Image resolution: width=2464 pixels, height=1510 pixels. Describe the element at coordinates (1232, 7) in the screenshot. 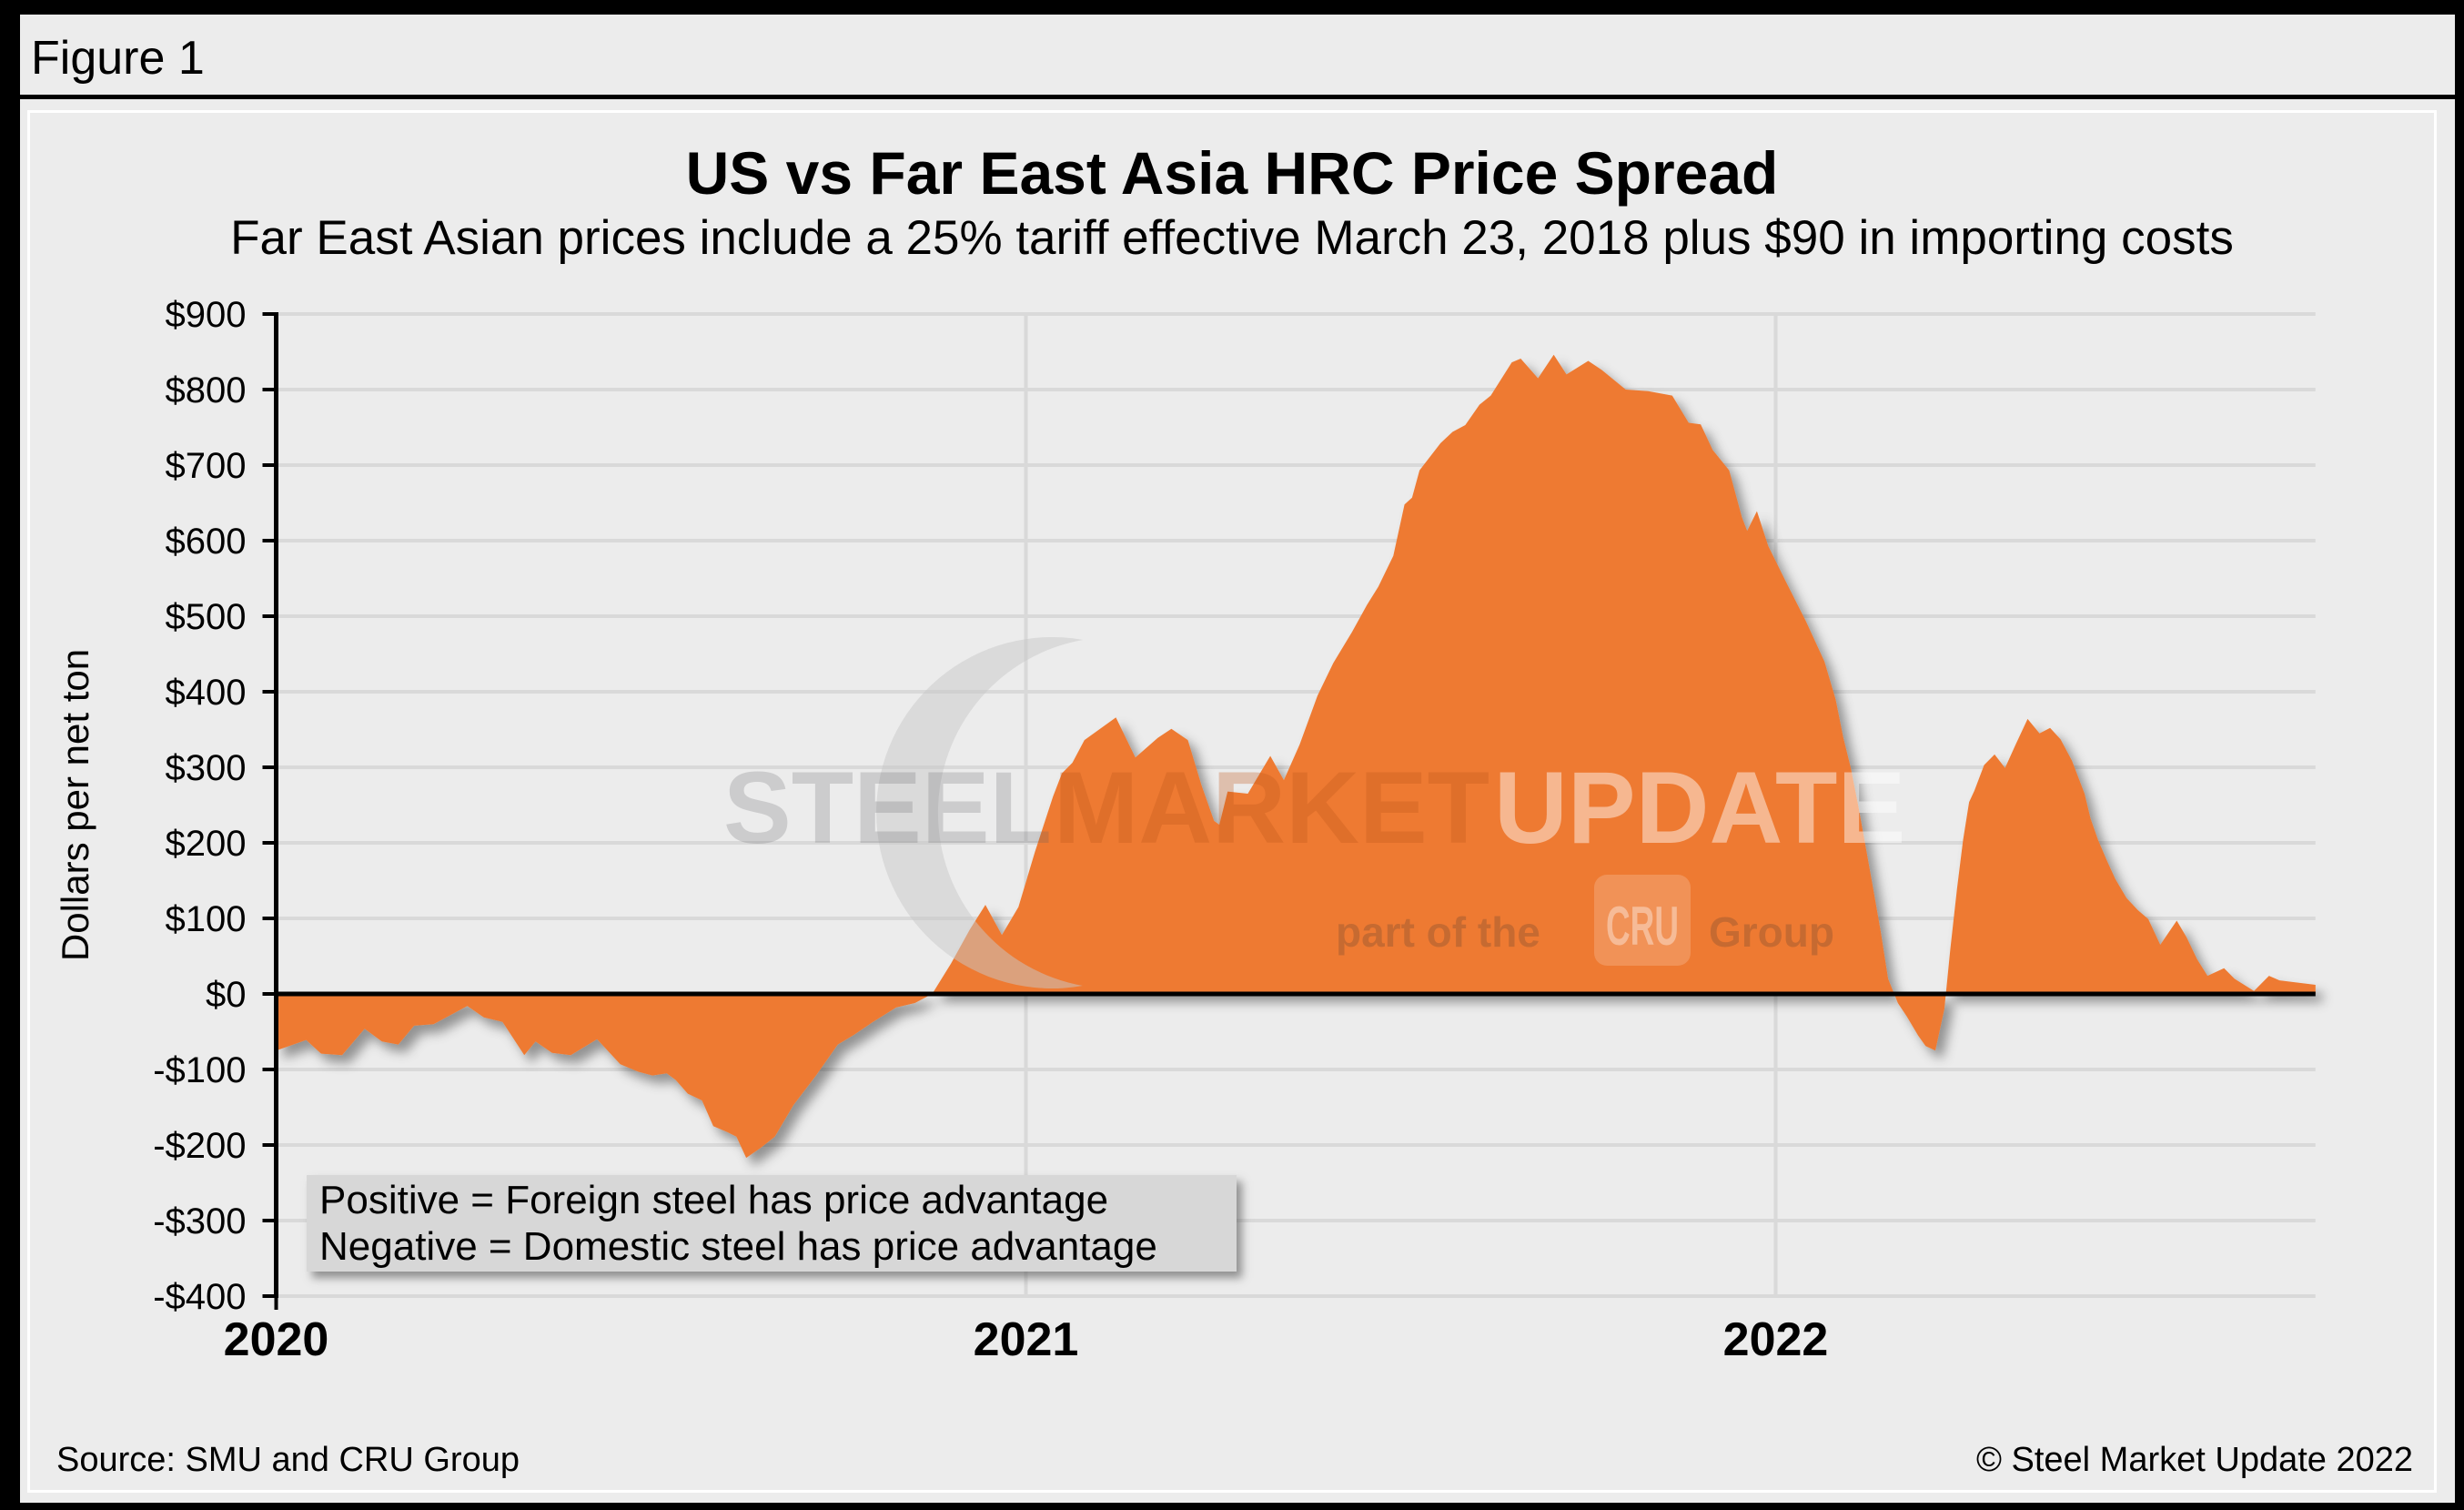

I see `top-border` at that location.